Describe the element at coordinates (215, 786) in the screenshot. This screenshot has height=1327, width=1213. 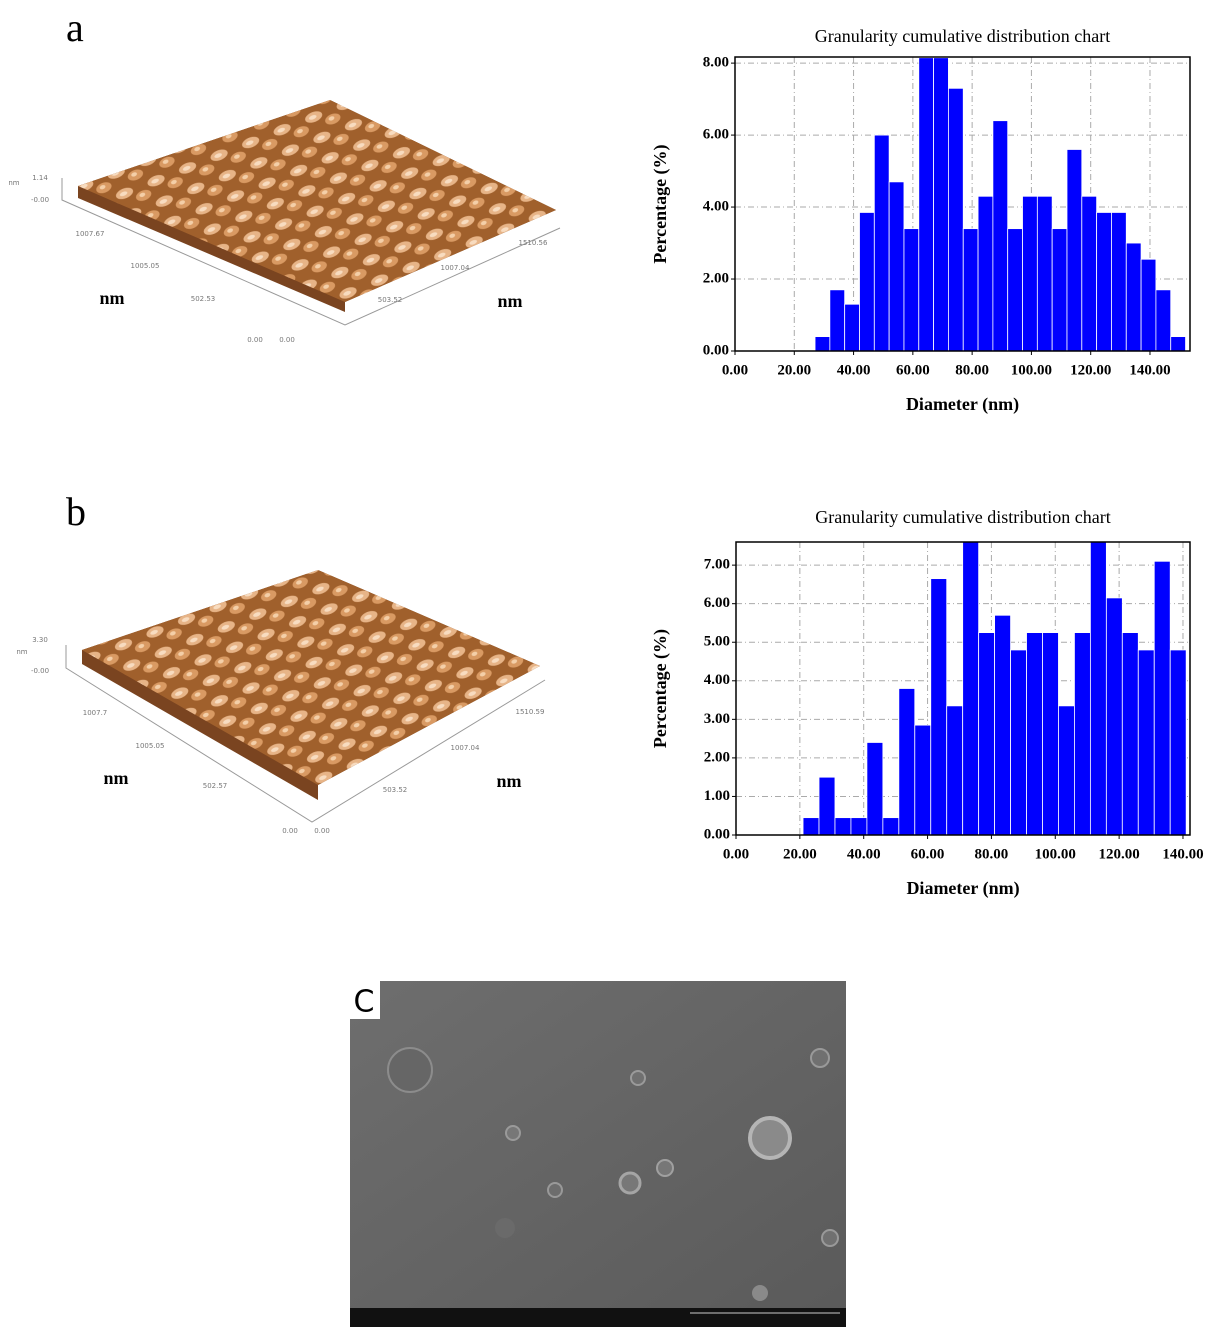
I see `afm-scale-label: 502.57` at that location.